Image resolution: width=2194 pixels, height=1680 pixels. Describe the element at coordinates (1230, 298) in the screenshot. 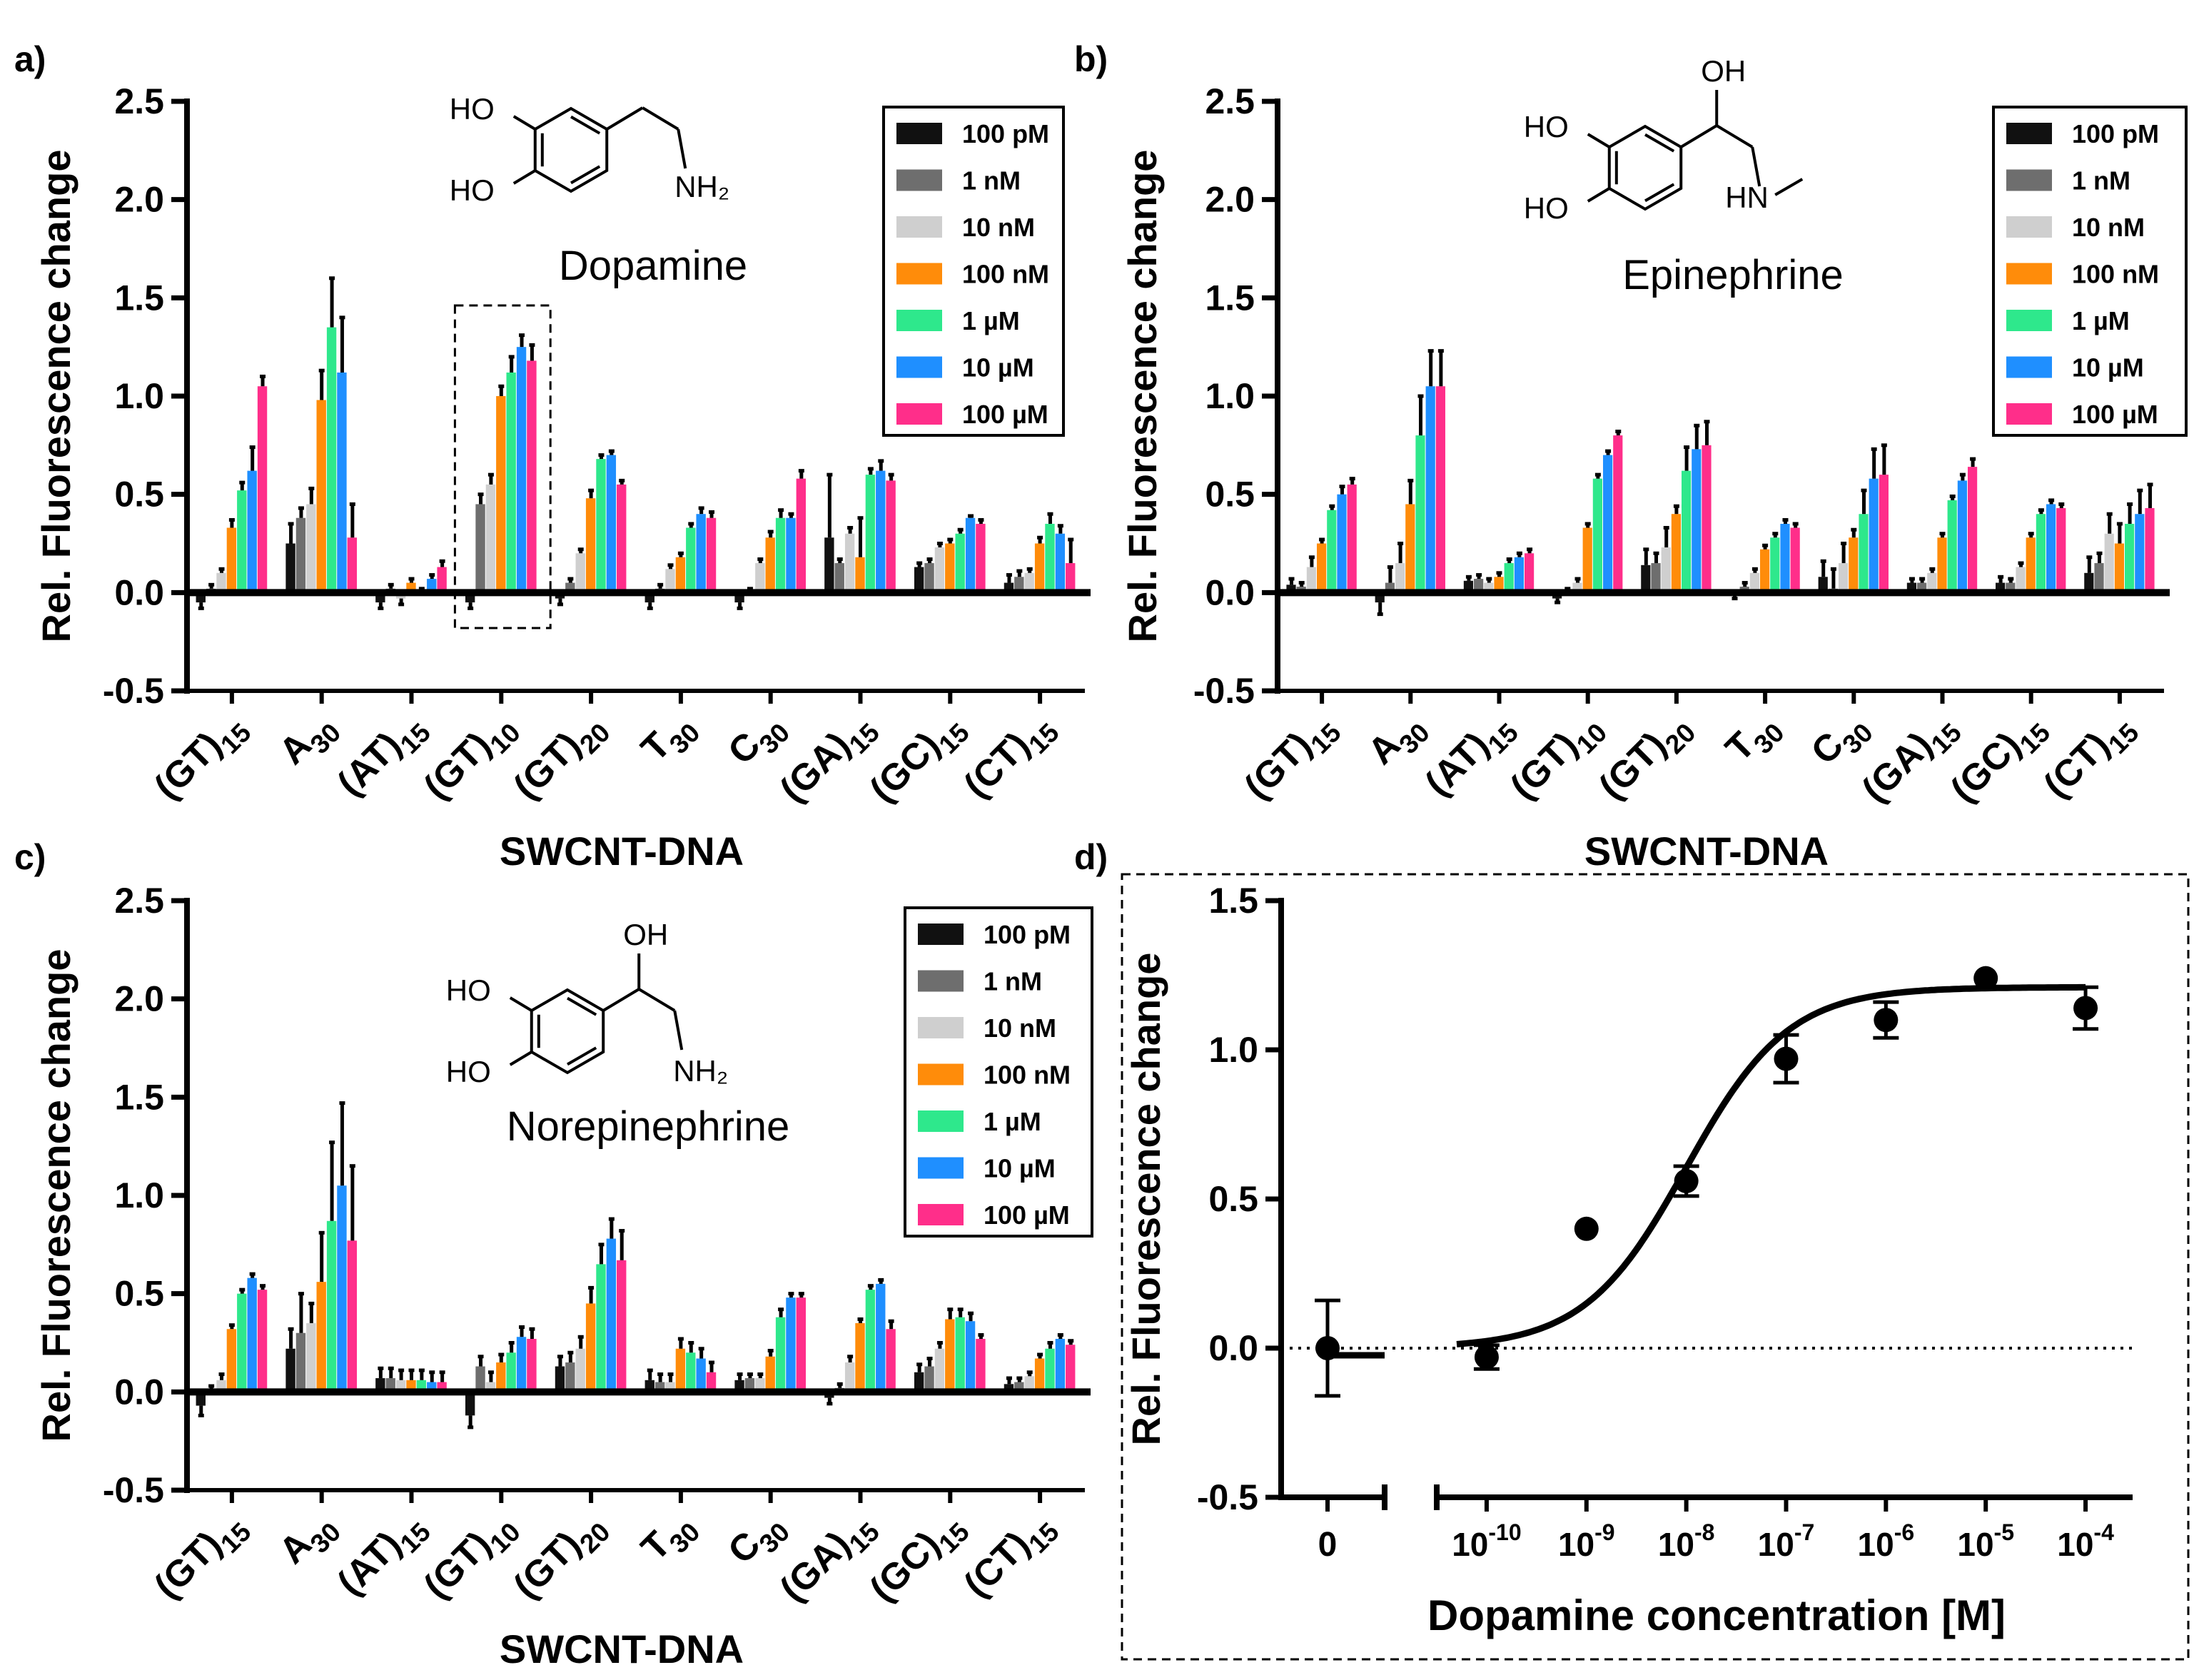

I see `y-tick-label: 1.5` at that location.